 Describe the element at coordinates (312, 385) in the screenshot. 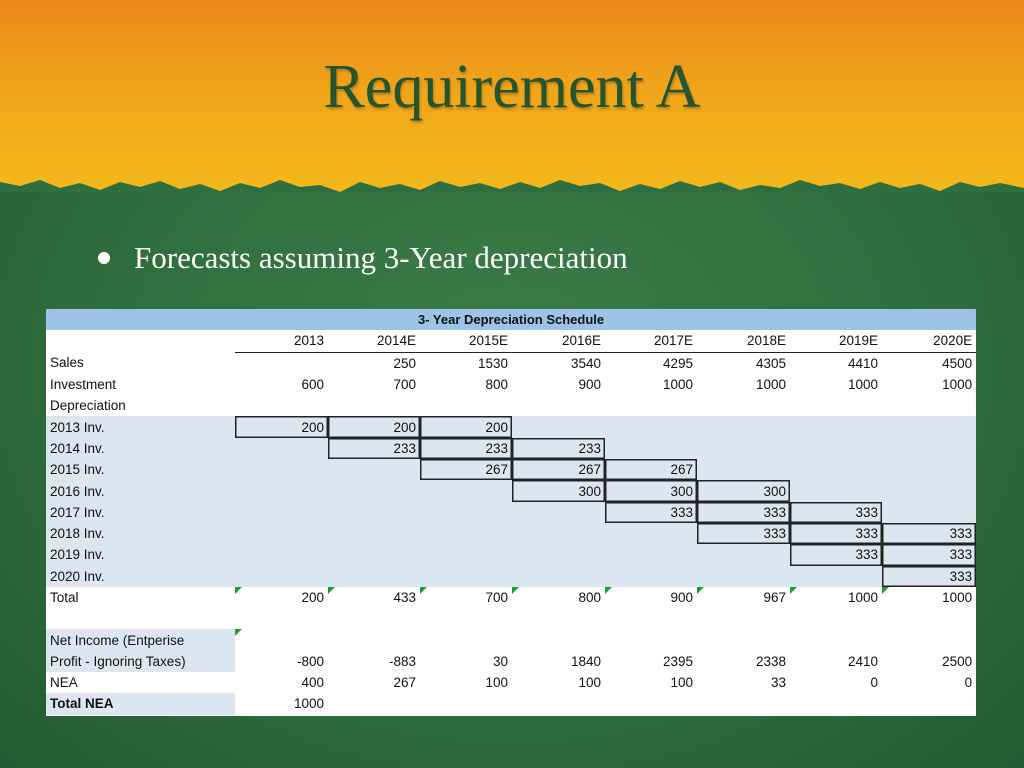

I see `table-cell: 600` at that location.